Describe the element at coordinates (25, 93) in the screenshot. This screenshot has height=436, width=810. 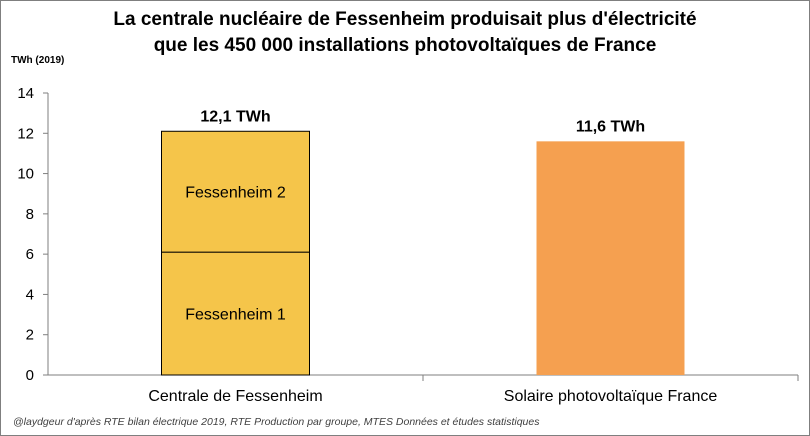
I see `y-tick-label: 14` at that location.